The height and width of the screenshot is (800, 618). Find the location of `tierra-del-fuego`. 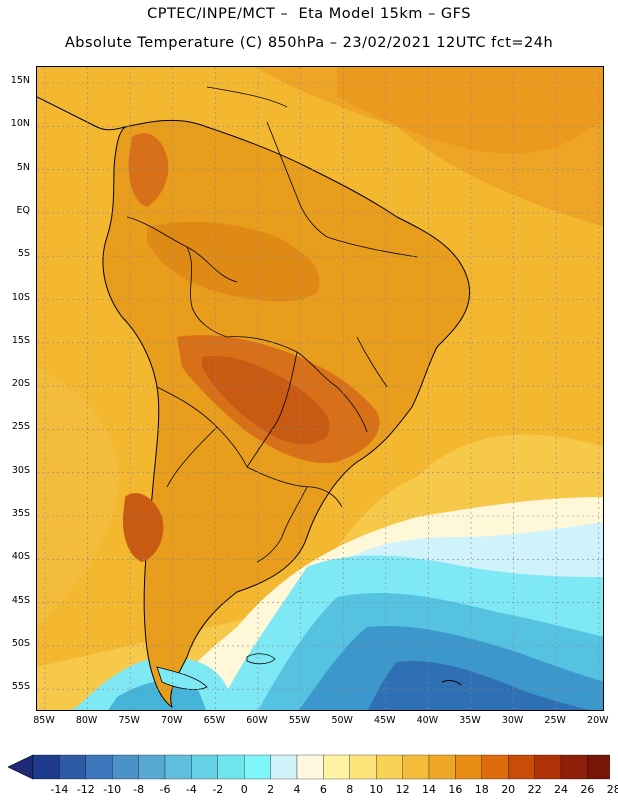

tierra-del-fuego is located at coordinates (182, 678).